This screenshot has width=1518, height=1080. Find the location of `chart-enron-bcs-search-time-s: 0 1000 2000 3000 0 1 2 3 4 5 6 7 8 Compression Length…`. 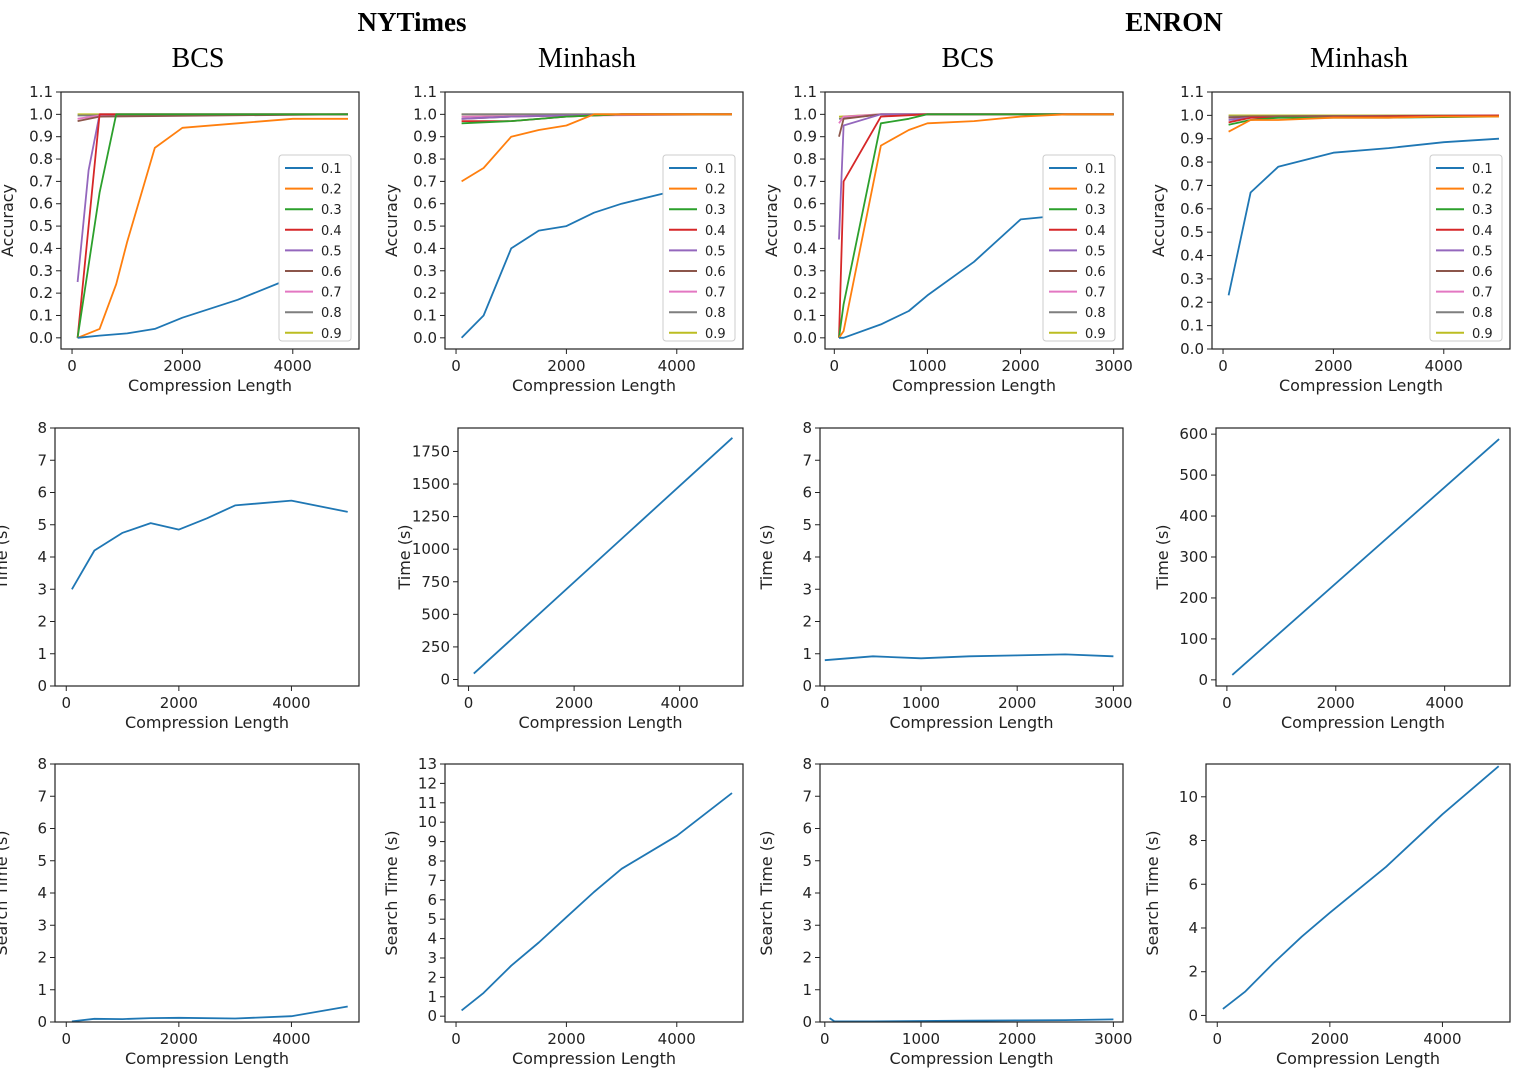

chart-enron-bcs-search-time-s: 0 1000 2000 3000 0 1 2 3 4 5 6 7 8 Compression Length… is located at coordinates (944, 911).